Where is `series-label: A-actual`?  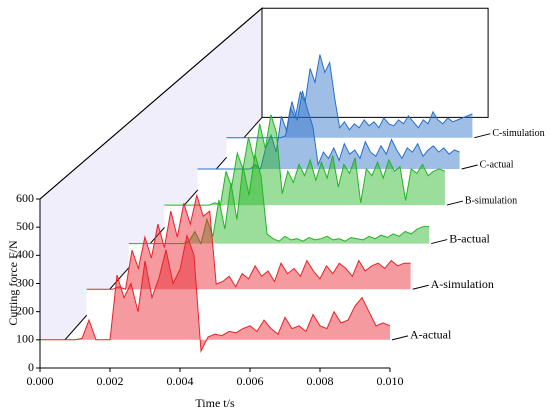
series-label: A-actual is located at coordinates (431, 335).